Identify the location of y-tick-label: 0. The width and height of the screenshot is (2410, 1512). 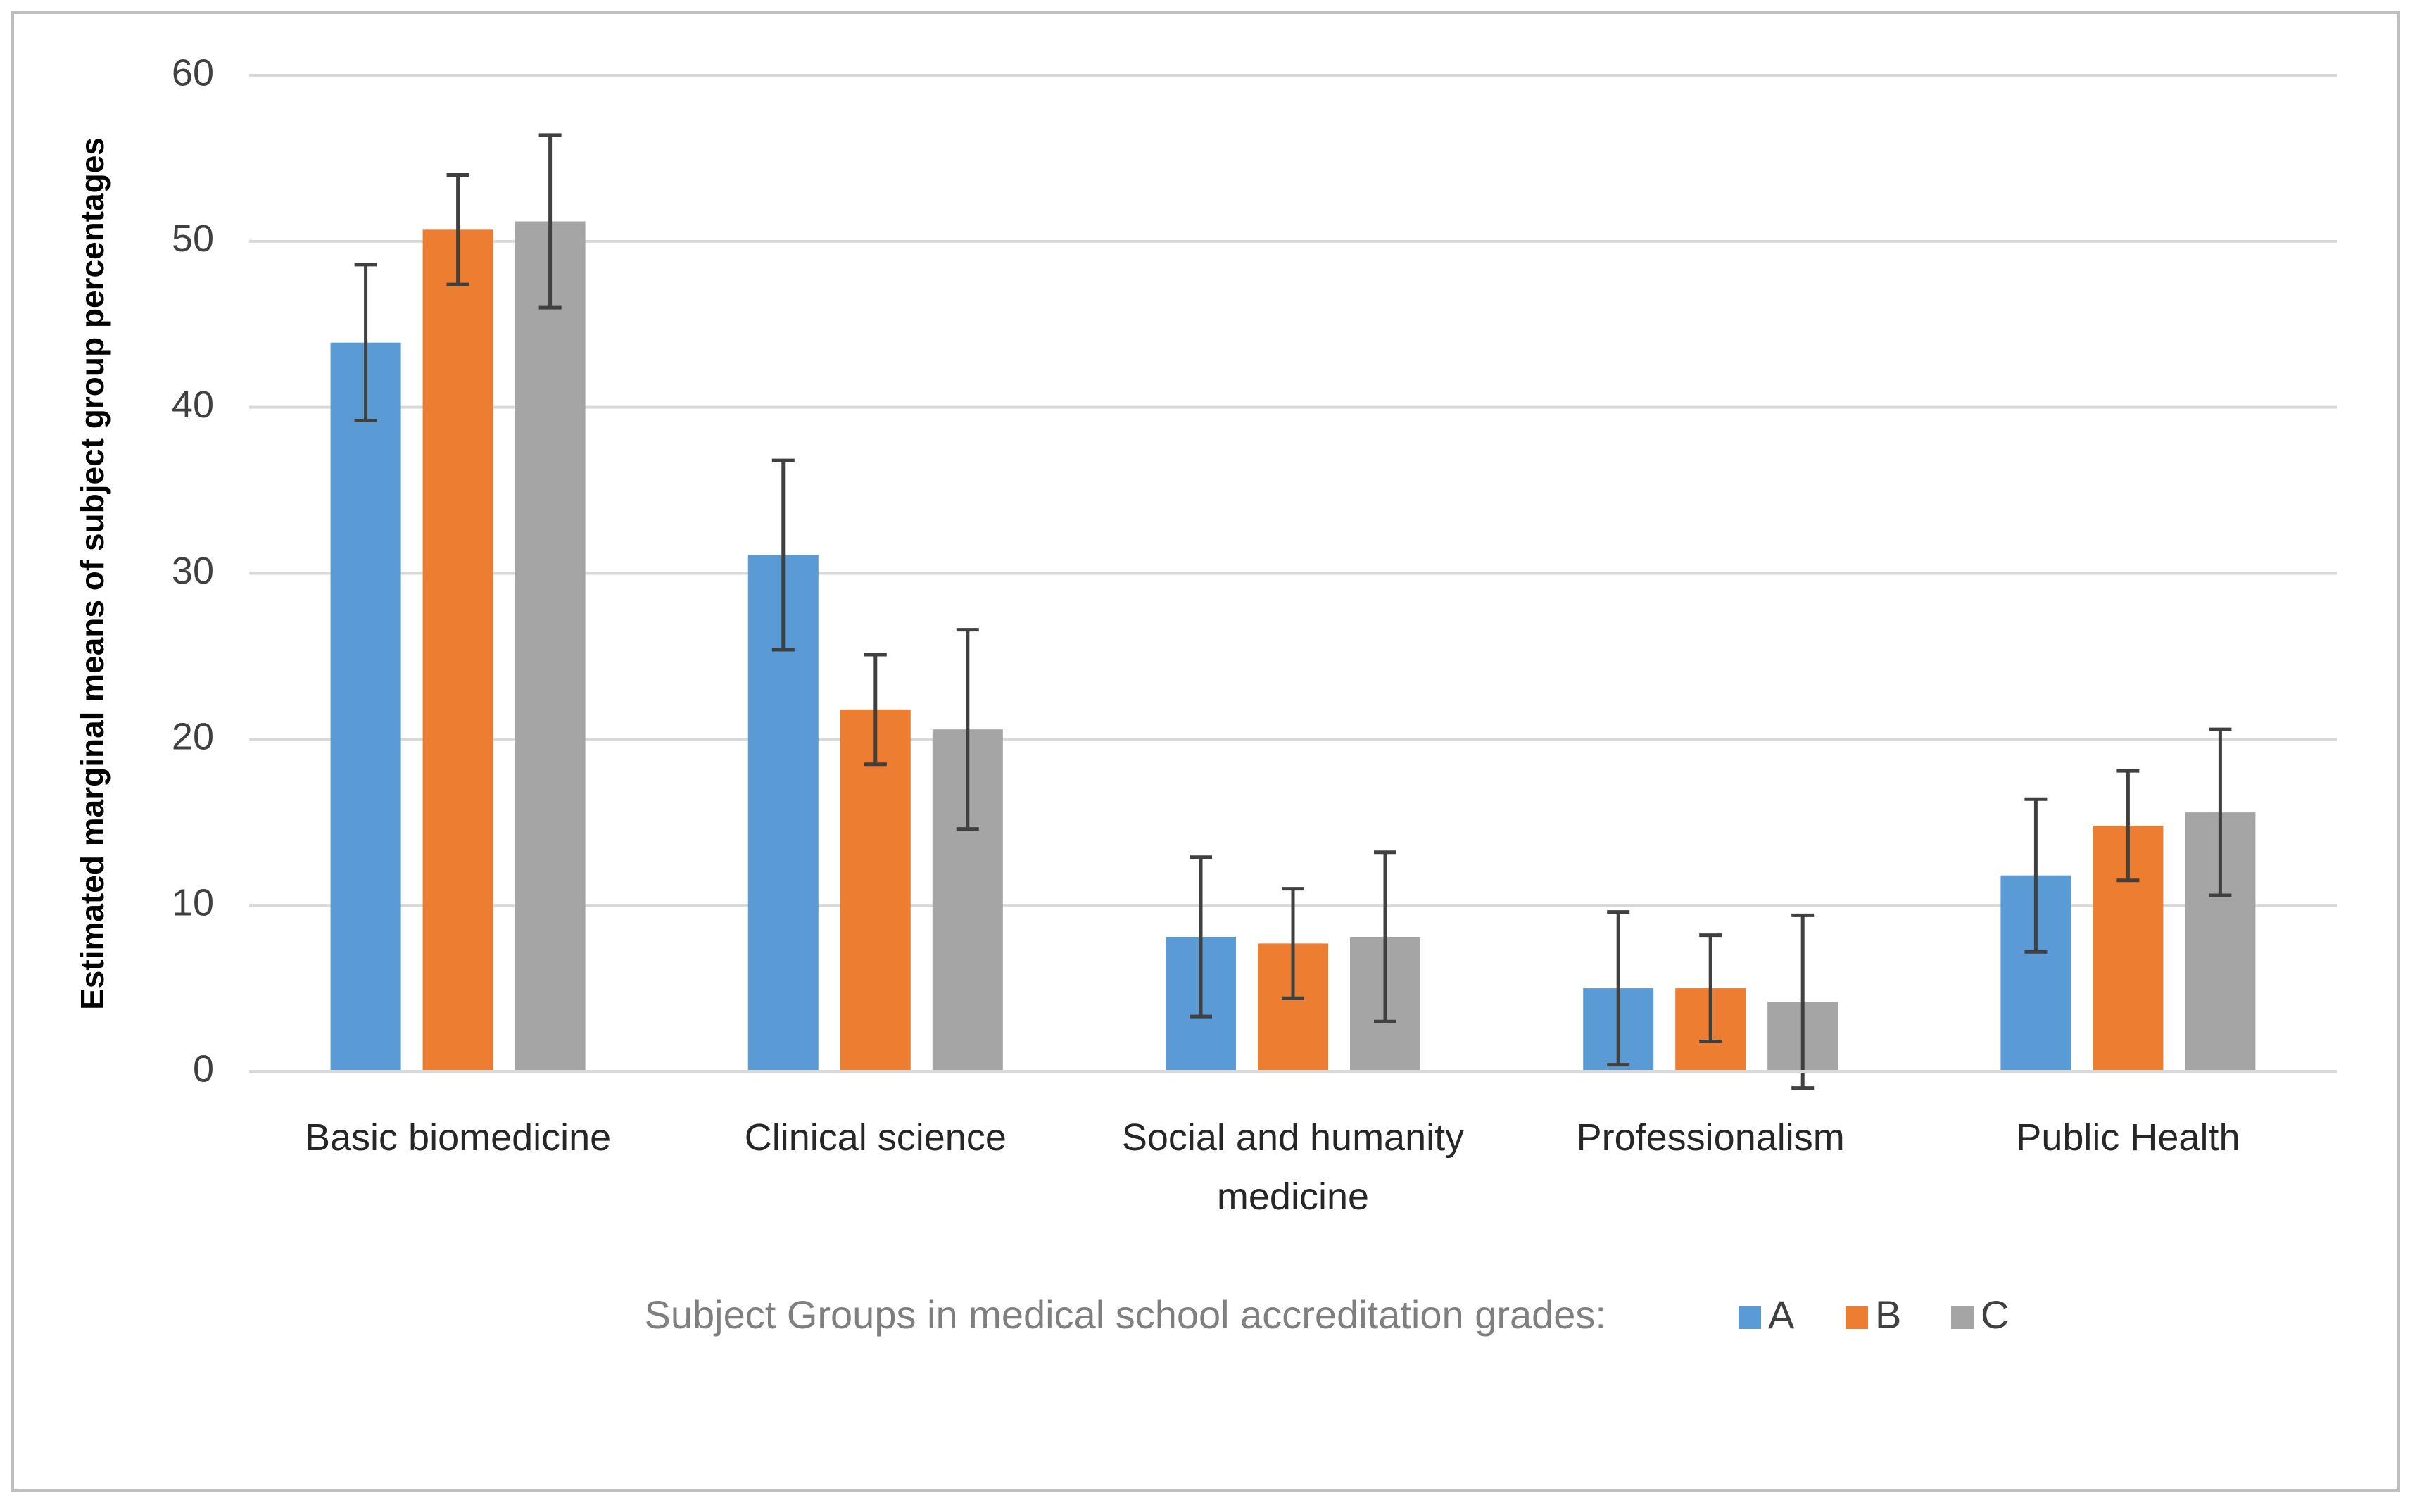
(203, 1068).